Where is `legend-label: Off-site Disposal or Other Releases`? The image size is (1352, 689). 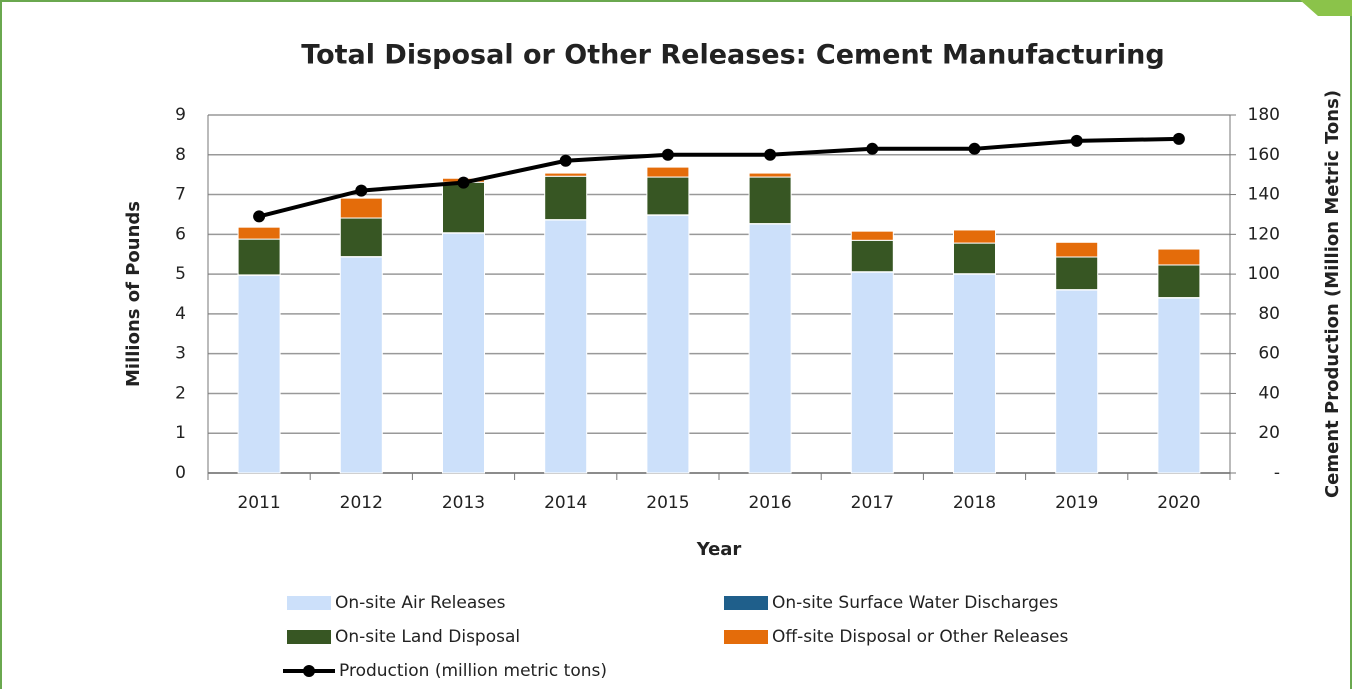
legend-label: Off-site Disposal or Other Releases is located at coordinates (920, 637).